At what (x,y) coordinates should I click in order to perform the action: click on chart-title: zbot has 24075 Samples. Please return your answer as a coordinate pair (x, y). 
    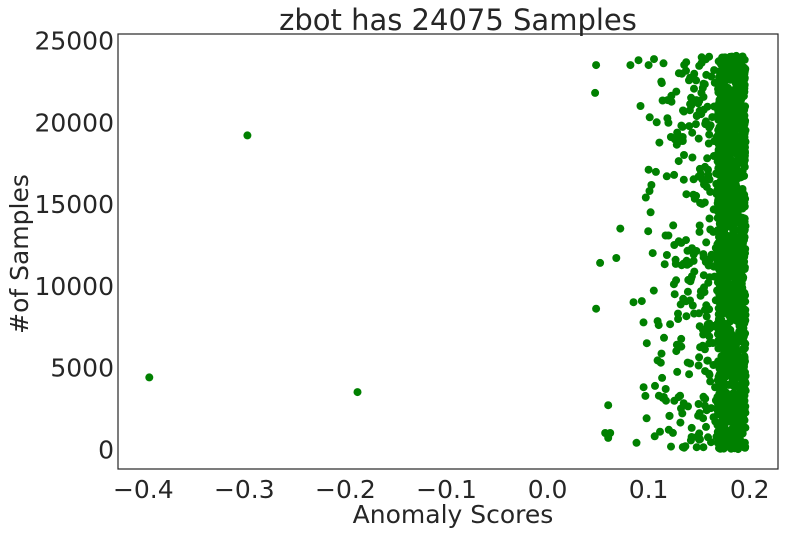
    Looking at the image, I should click on (458, 20).